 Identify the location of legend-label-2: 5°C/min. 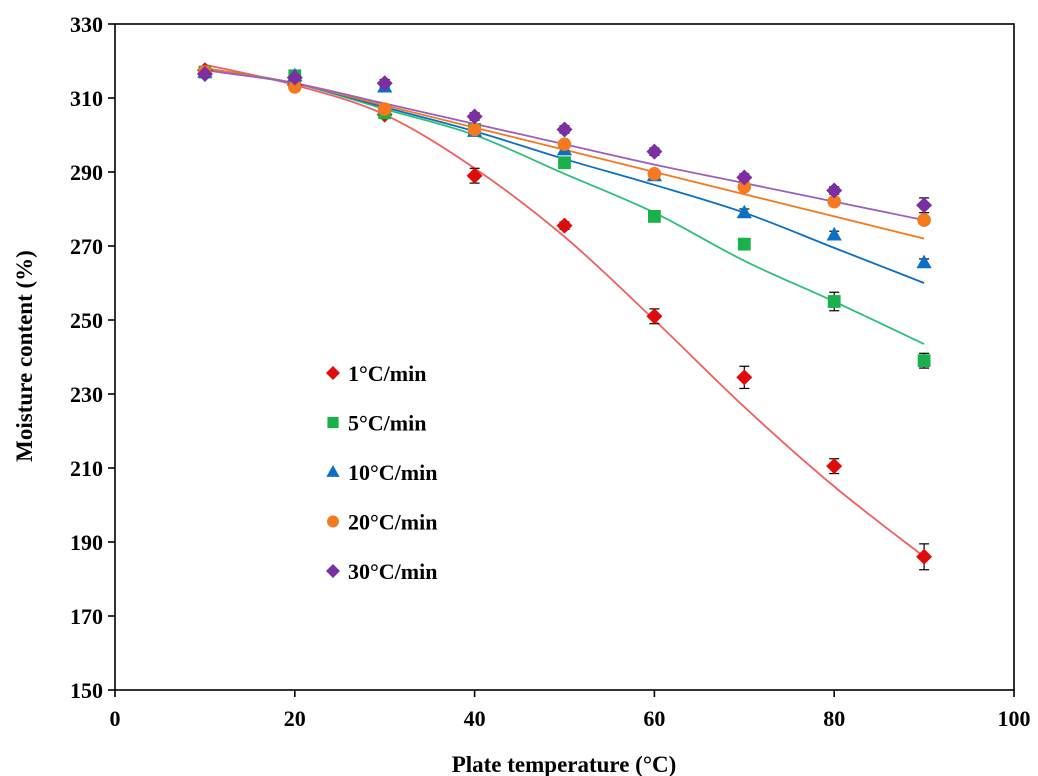
(387, 423).